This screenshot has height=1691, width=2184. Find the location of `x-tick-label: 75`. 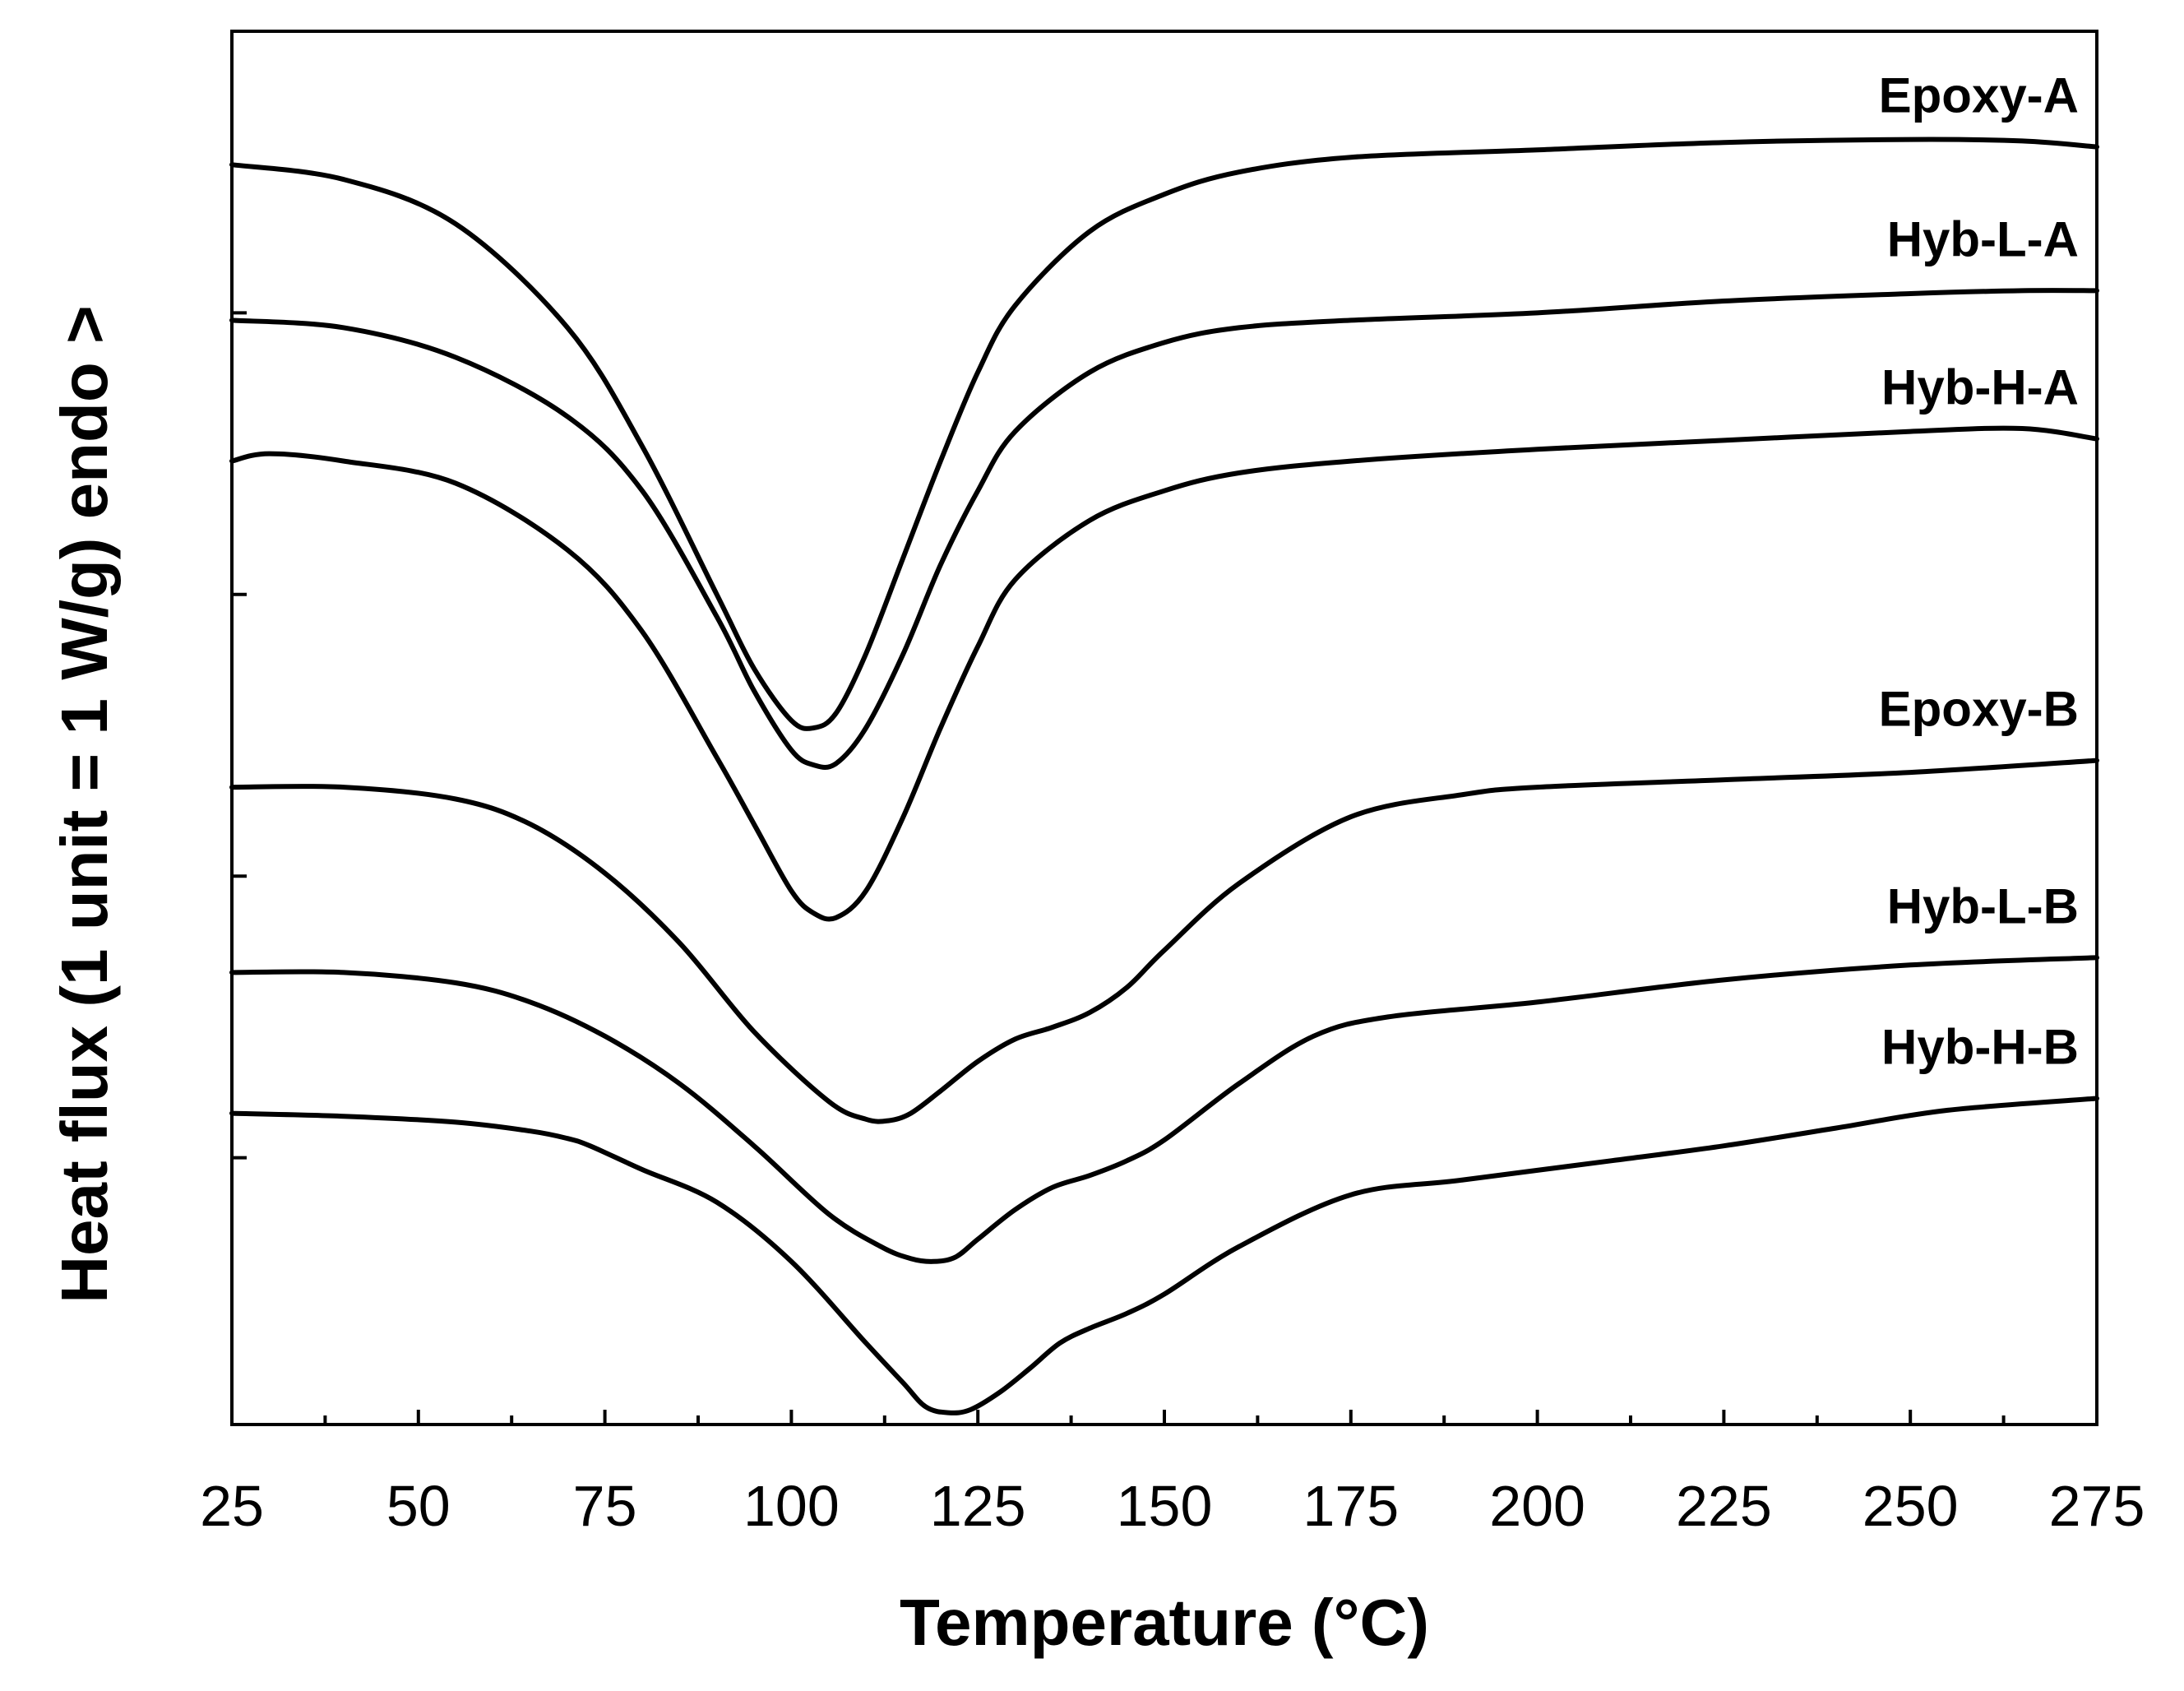

x-tick-label: 75 is located at coordinates (605, 1506).